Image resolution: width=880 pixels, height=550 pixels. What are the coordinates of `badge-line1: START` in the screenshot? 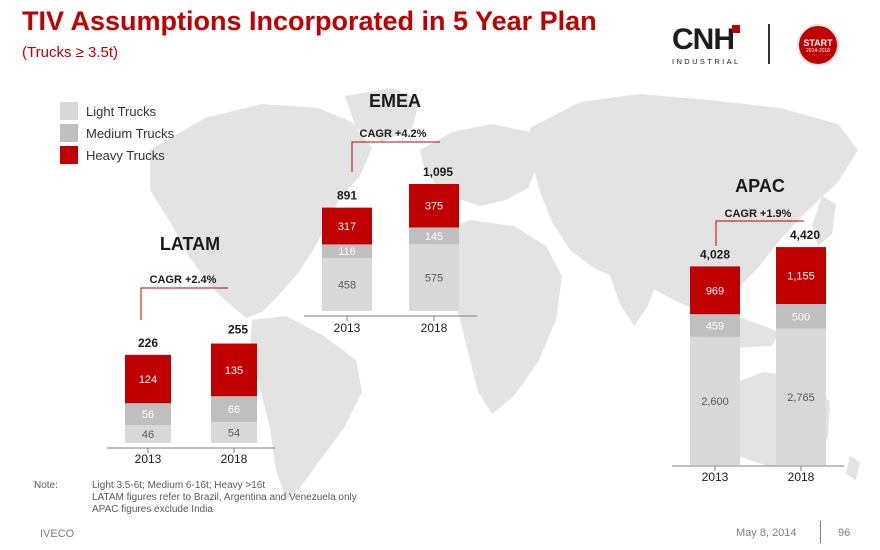 It's located at (818, 43).